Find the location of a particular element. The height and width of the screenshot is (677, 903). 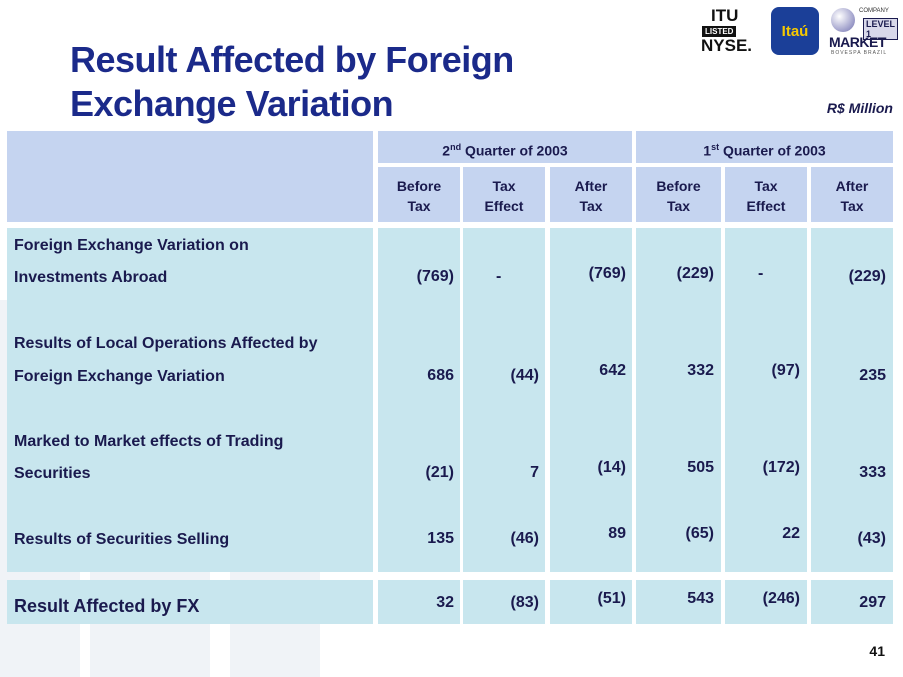

table-cell: 686 is located at coordinates (440, 375).